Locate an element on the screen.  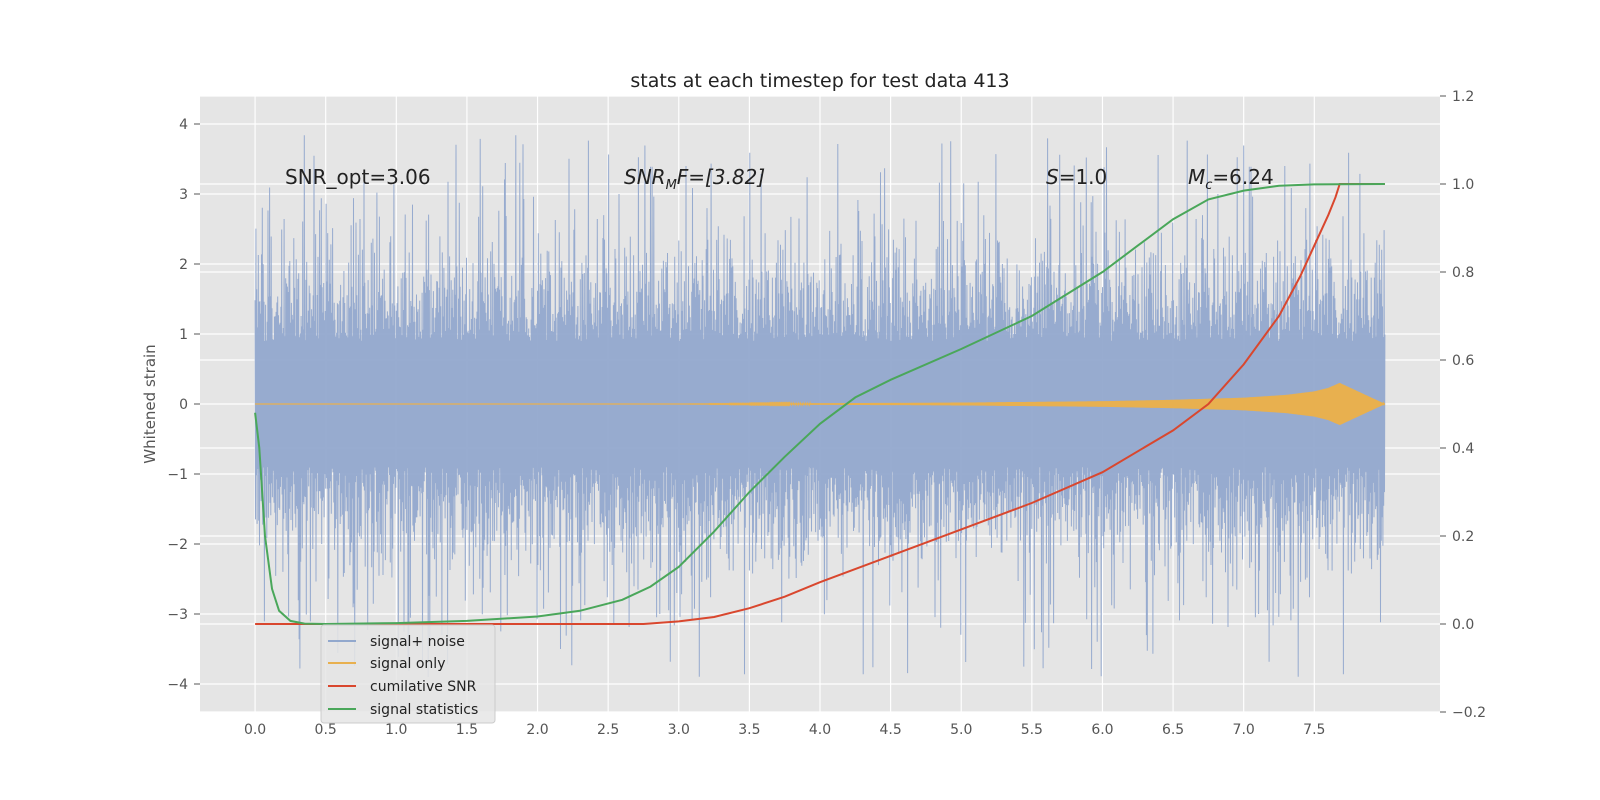
y-axis-ticks: 4 3 2 1 0 −1 −2 −3 −4 is located at coordinates (183, 405).